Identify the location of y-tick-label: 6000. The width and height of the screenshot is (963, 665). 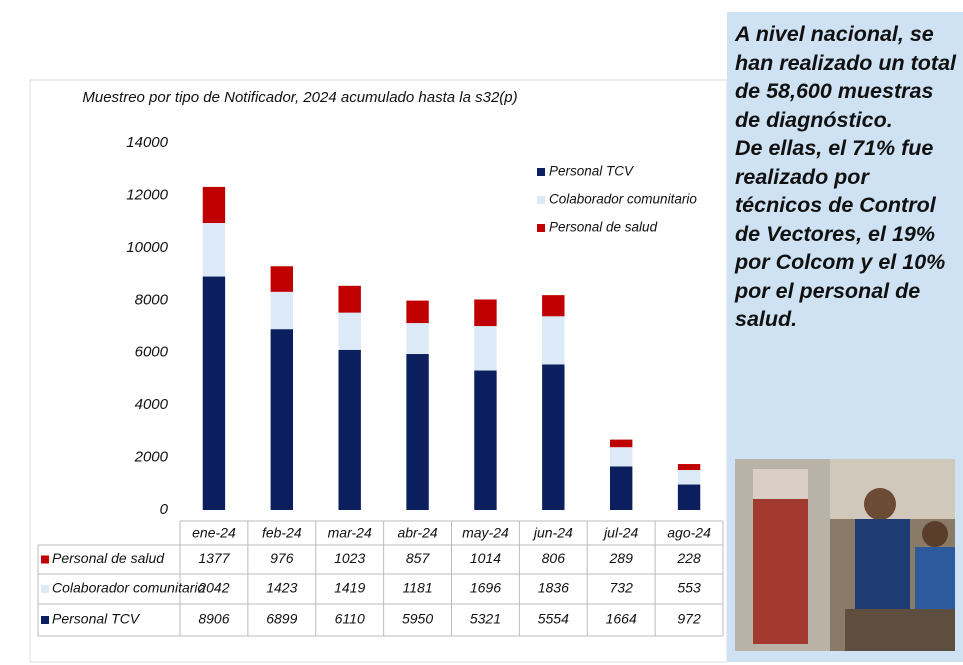
(152, 352).